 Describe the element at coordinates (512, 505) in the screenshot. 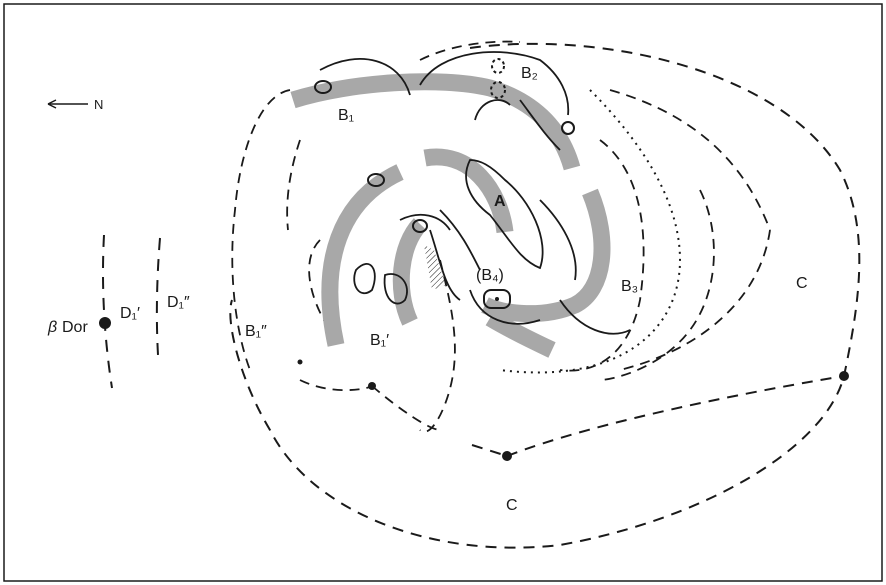

I see `label-c-bottom: C` at that location.